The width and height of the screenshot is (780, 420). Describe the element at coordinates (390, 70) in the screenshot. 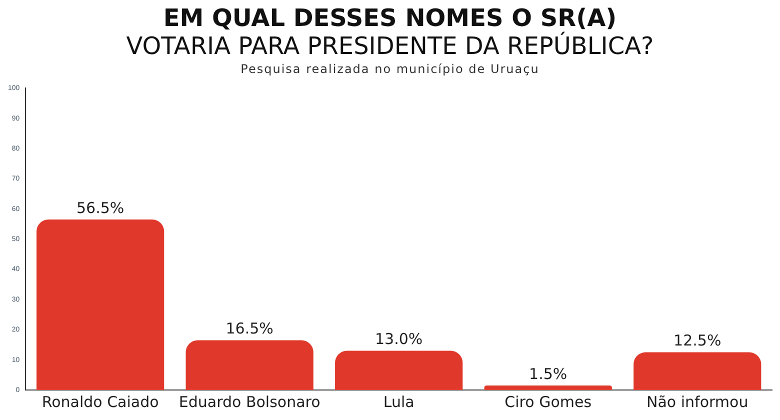

I see `chart-subtitle: Pesquisa realizada no município de Uruaçu` at that location.